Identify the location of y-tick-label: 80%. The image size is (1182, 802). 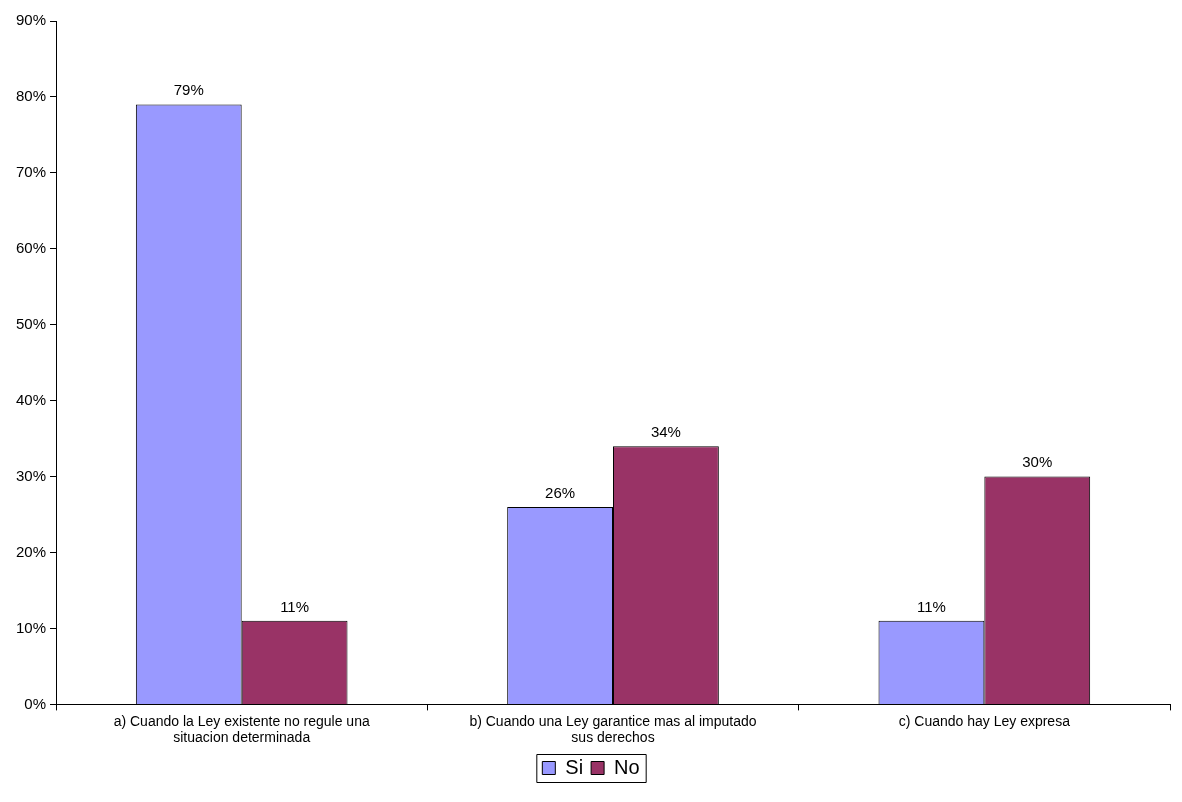
(31, 96).